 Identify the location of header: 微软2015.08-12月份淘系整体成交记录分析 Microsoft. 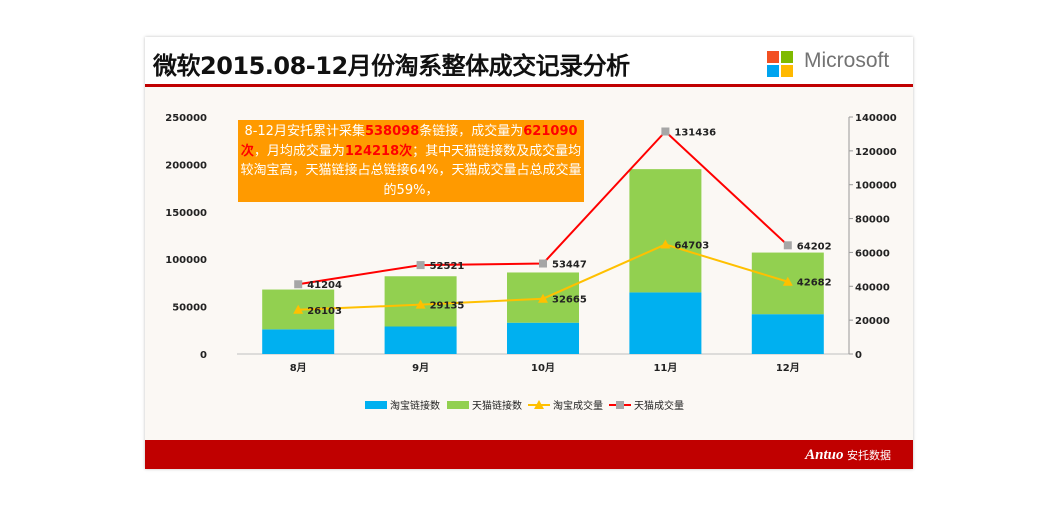
(529, 61).